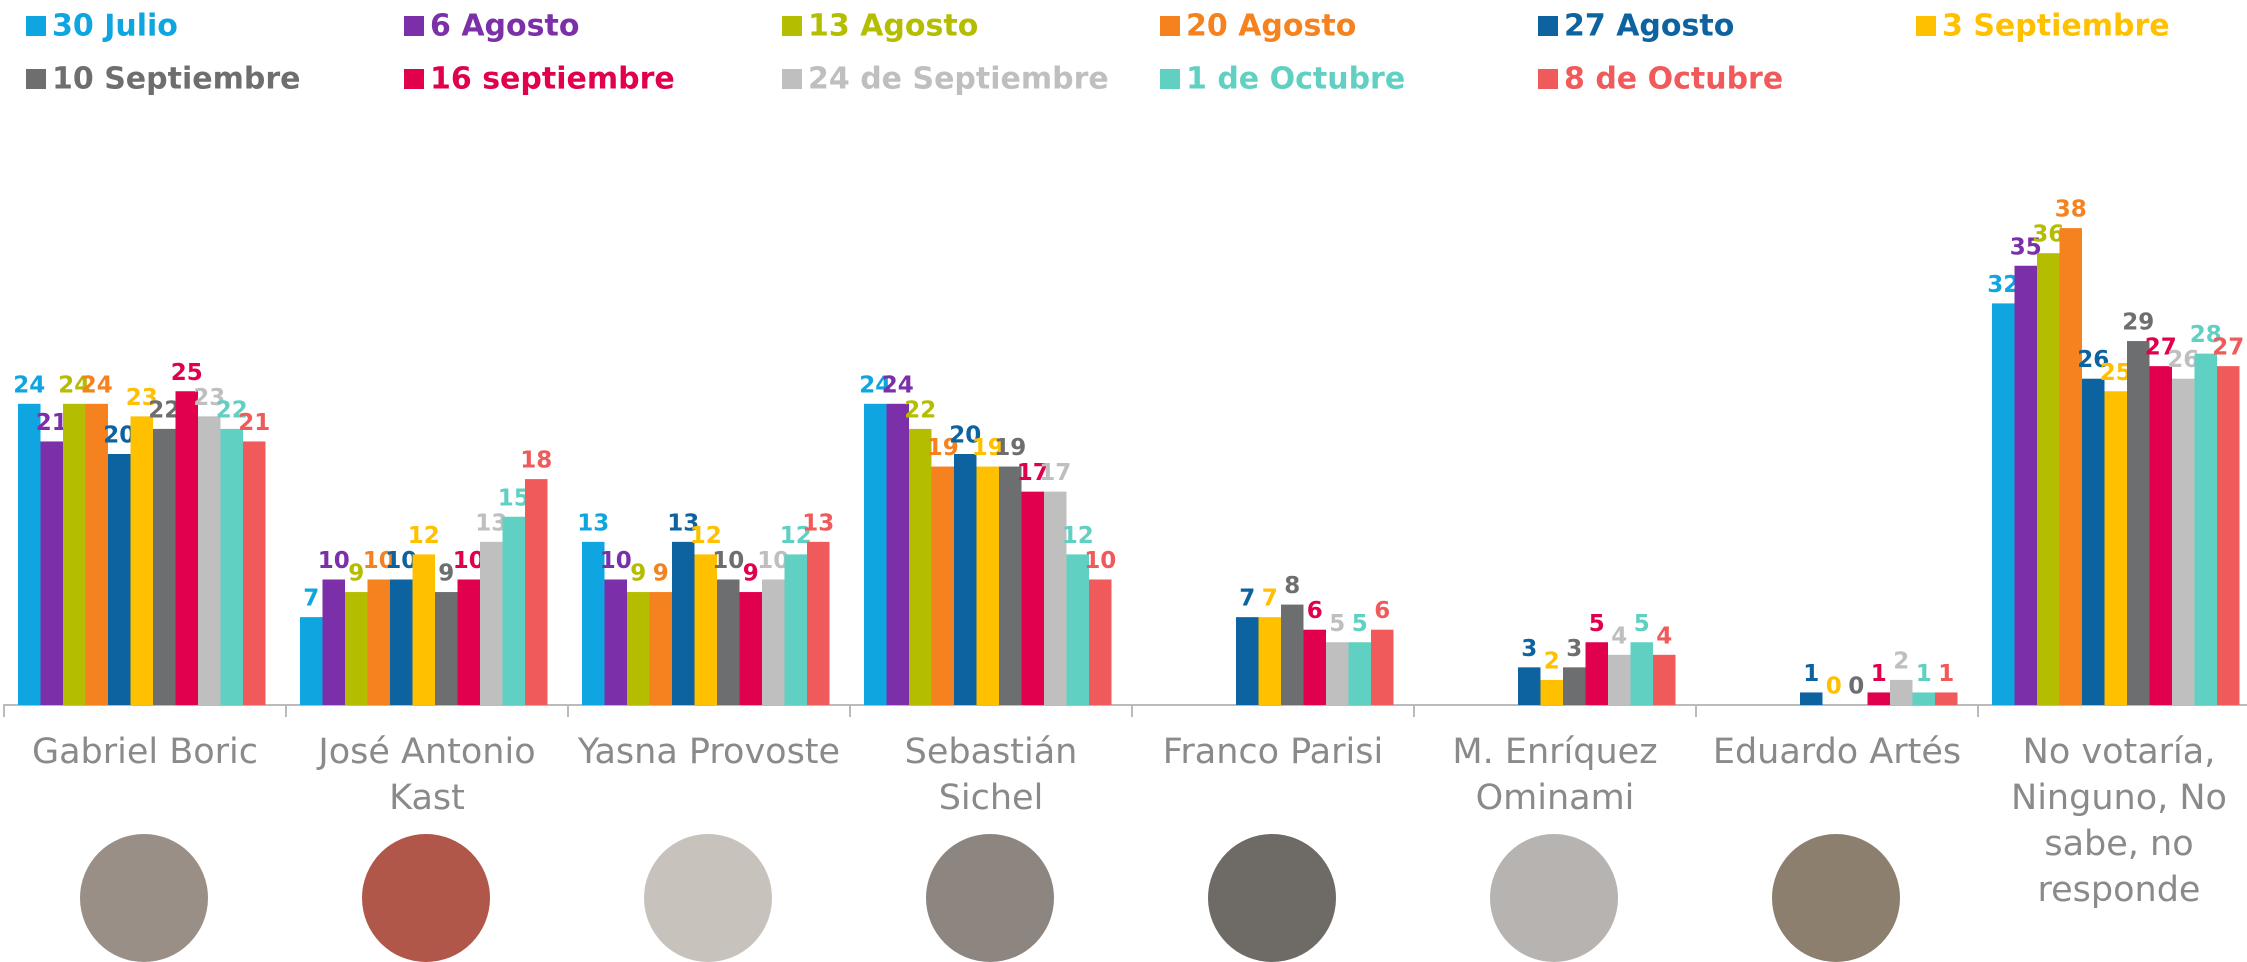  I want to click on value-label: 5, so click(1642, 624).